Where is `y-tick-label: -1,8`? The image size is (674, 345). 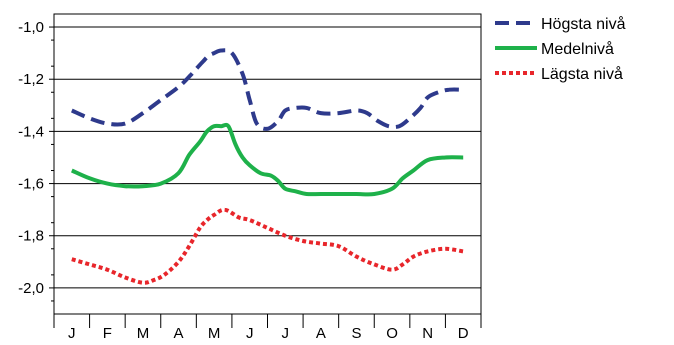 y-tick-label: -1,8 is located at coordinates (31, 236).